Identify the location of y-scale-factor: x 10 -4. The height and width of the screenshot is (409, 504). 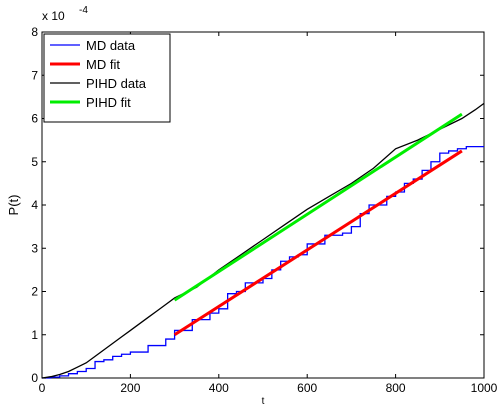
(65, 14).